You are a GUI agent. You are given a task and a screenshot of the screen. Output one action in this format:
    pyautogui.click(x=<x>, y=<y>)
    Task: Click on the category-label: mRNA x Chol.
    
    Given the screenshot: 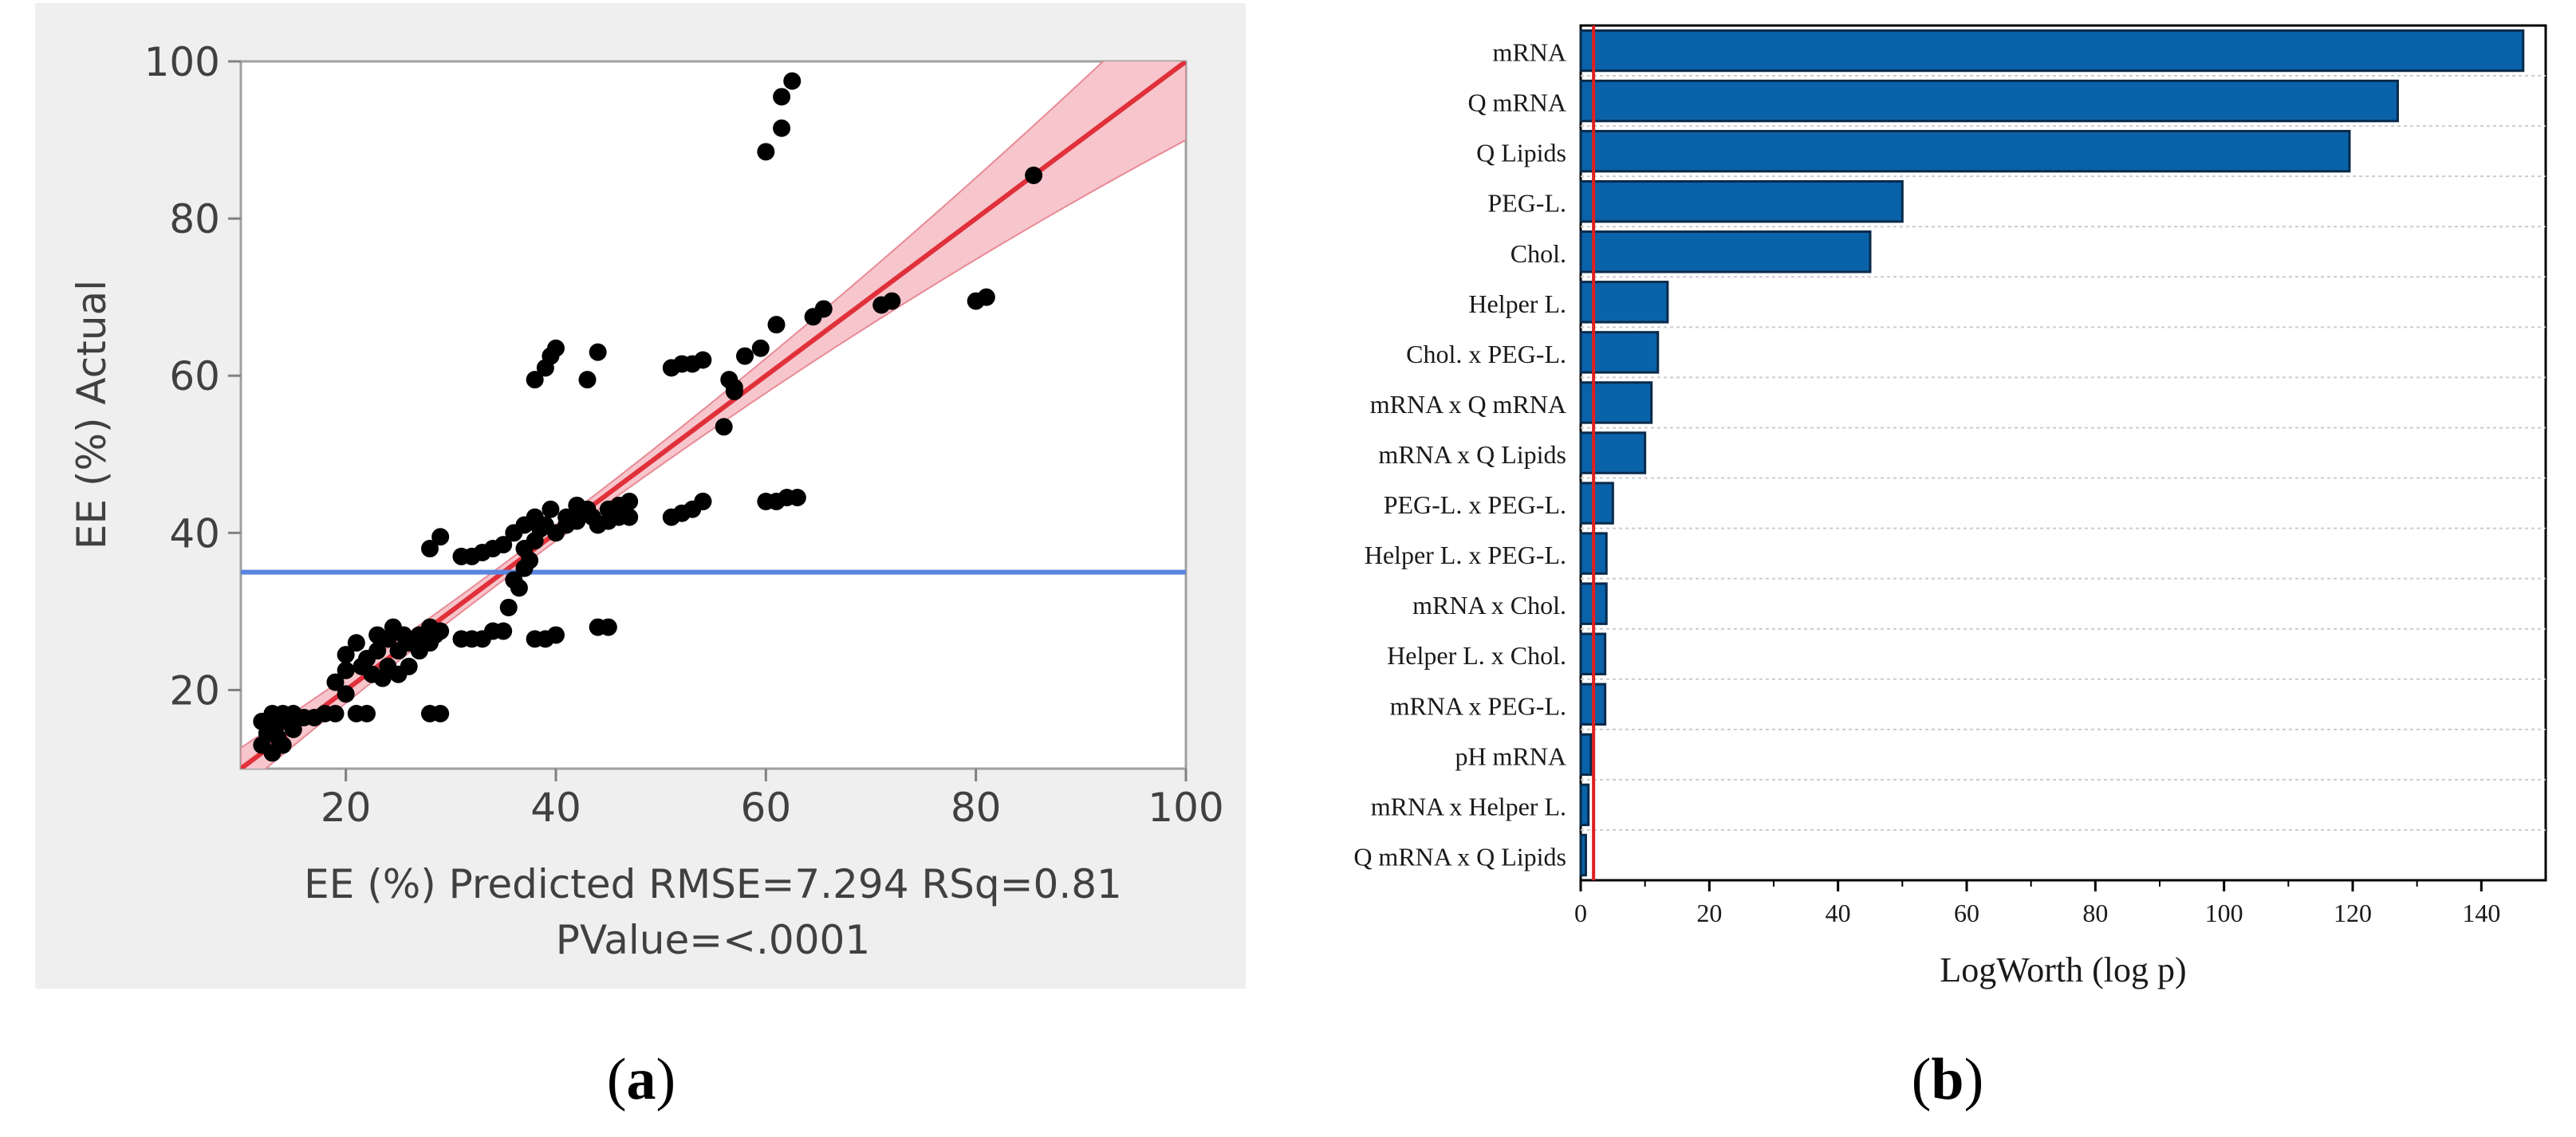 What is the action you would take?
    pyautogui.click(x=1489, y=605)
    